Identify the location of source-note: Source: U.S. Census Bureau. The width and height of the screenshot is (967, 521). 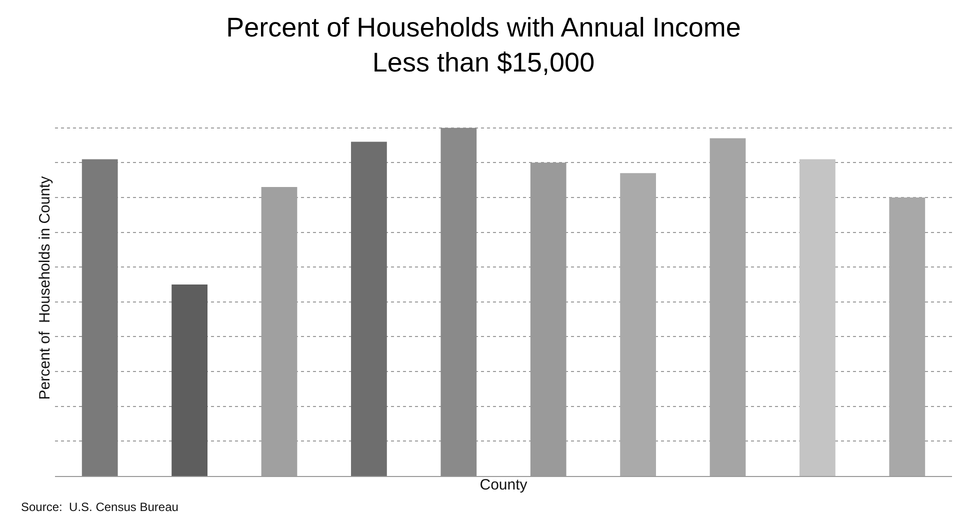
(99, 507).